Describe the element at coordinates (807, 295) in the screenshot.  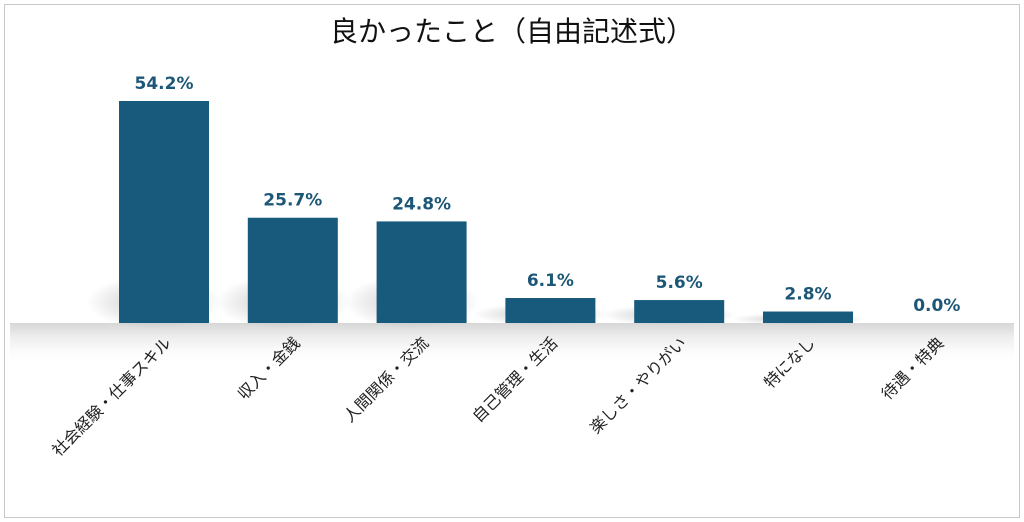
I see `value-label: 2.8%` at that location.